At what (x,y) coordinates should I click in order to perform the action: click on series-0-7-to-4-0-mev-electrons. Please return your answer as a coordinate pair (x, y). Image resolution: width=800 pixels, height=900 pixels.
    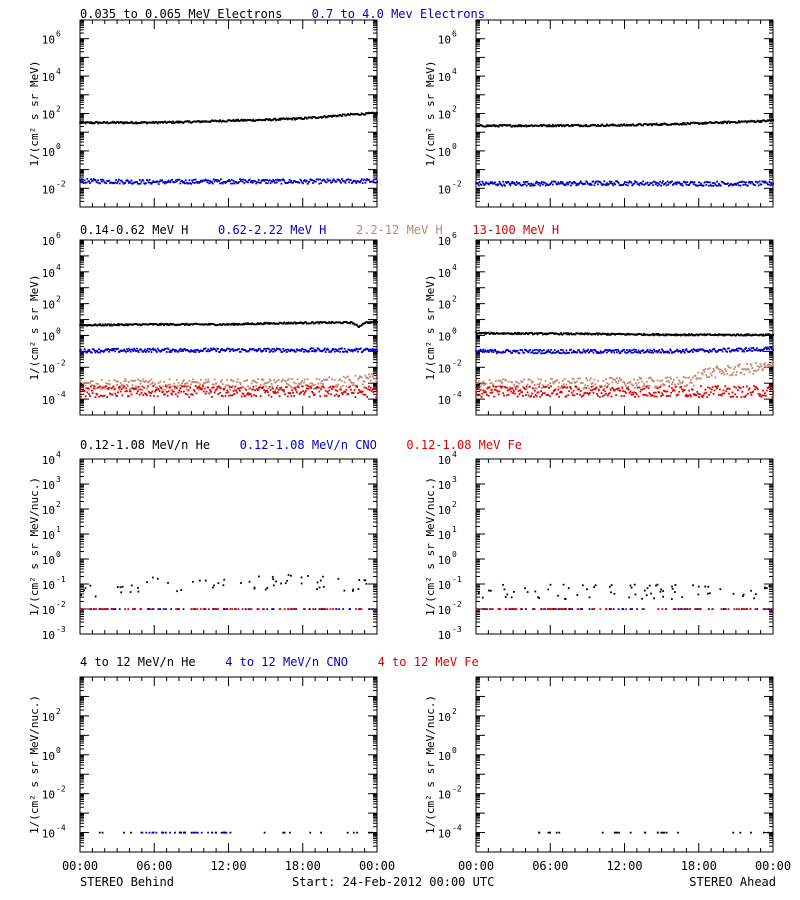
    Looking at the image, I should click on (624, 183).